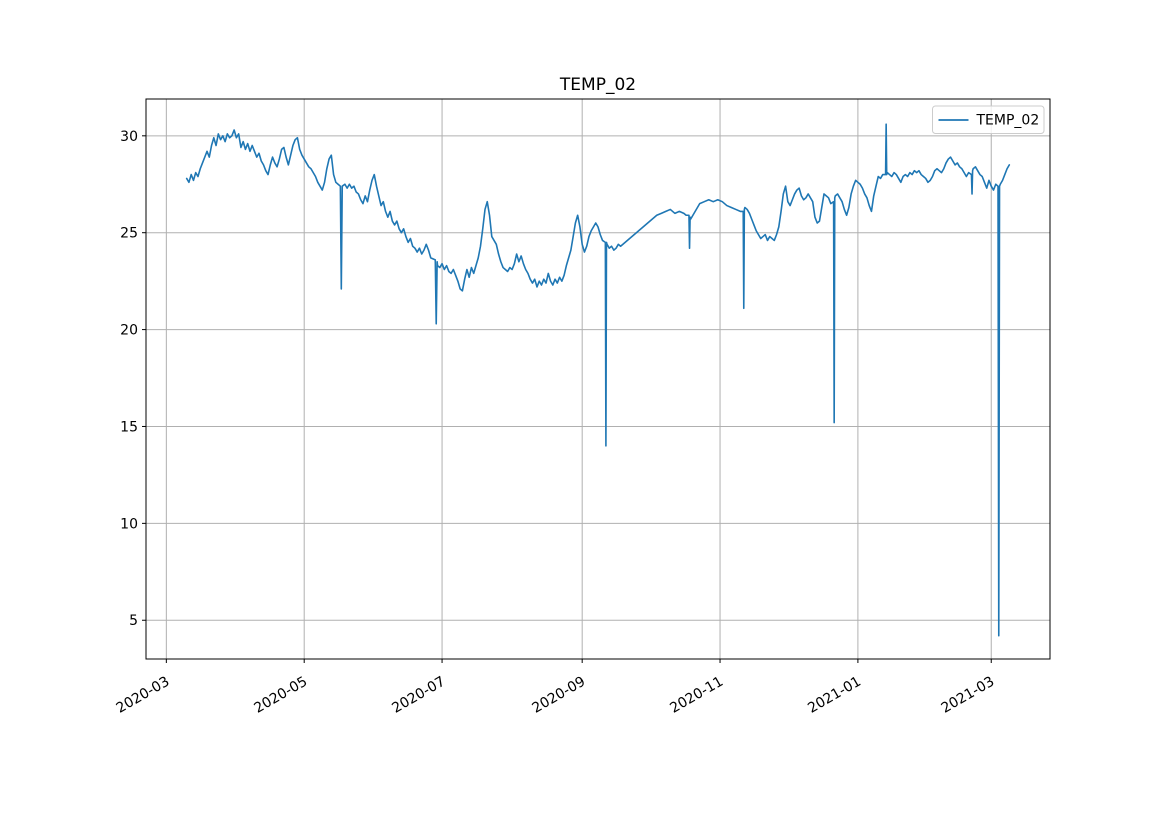  I want to click on x-tick-label: 2020-09, so click(559, 695).